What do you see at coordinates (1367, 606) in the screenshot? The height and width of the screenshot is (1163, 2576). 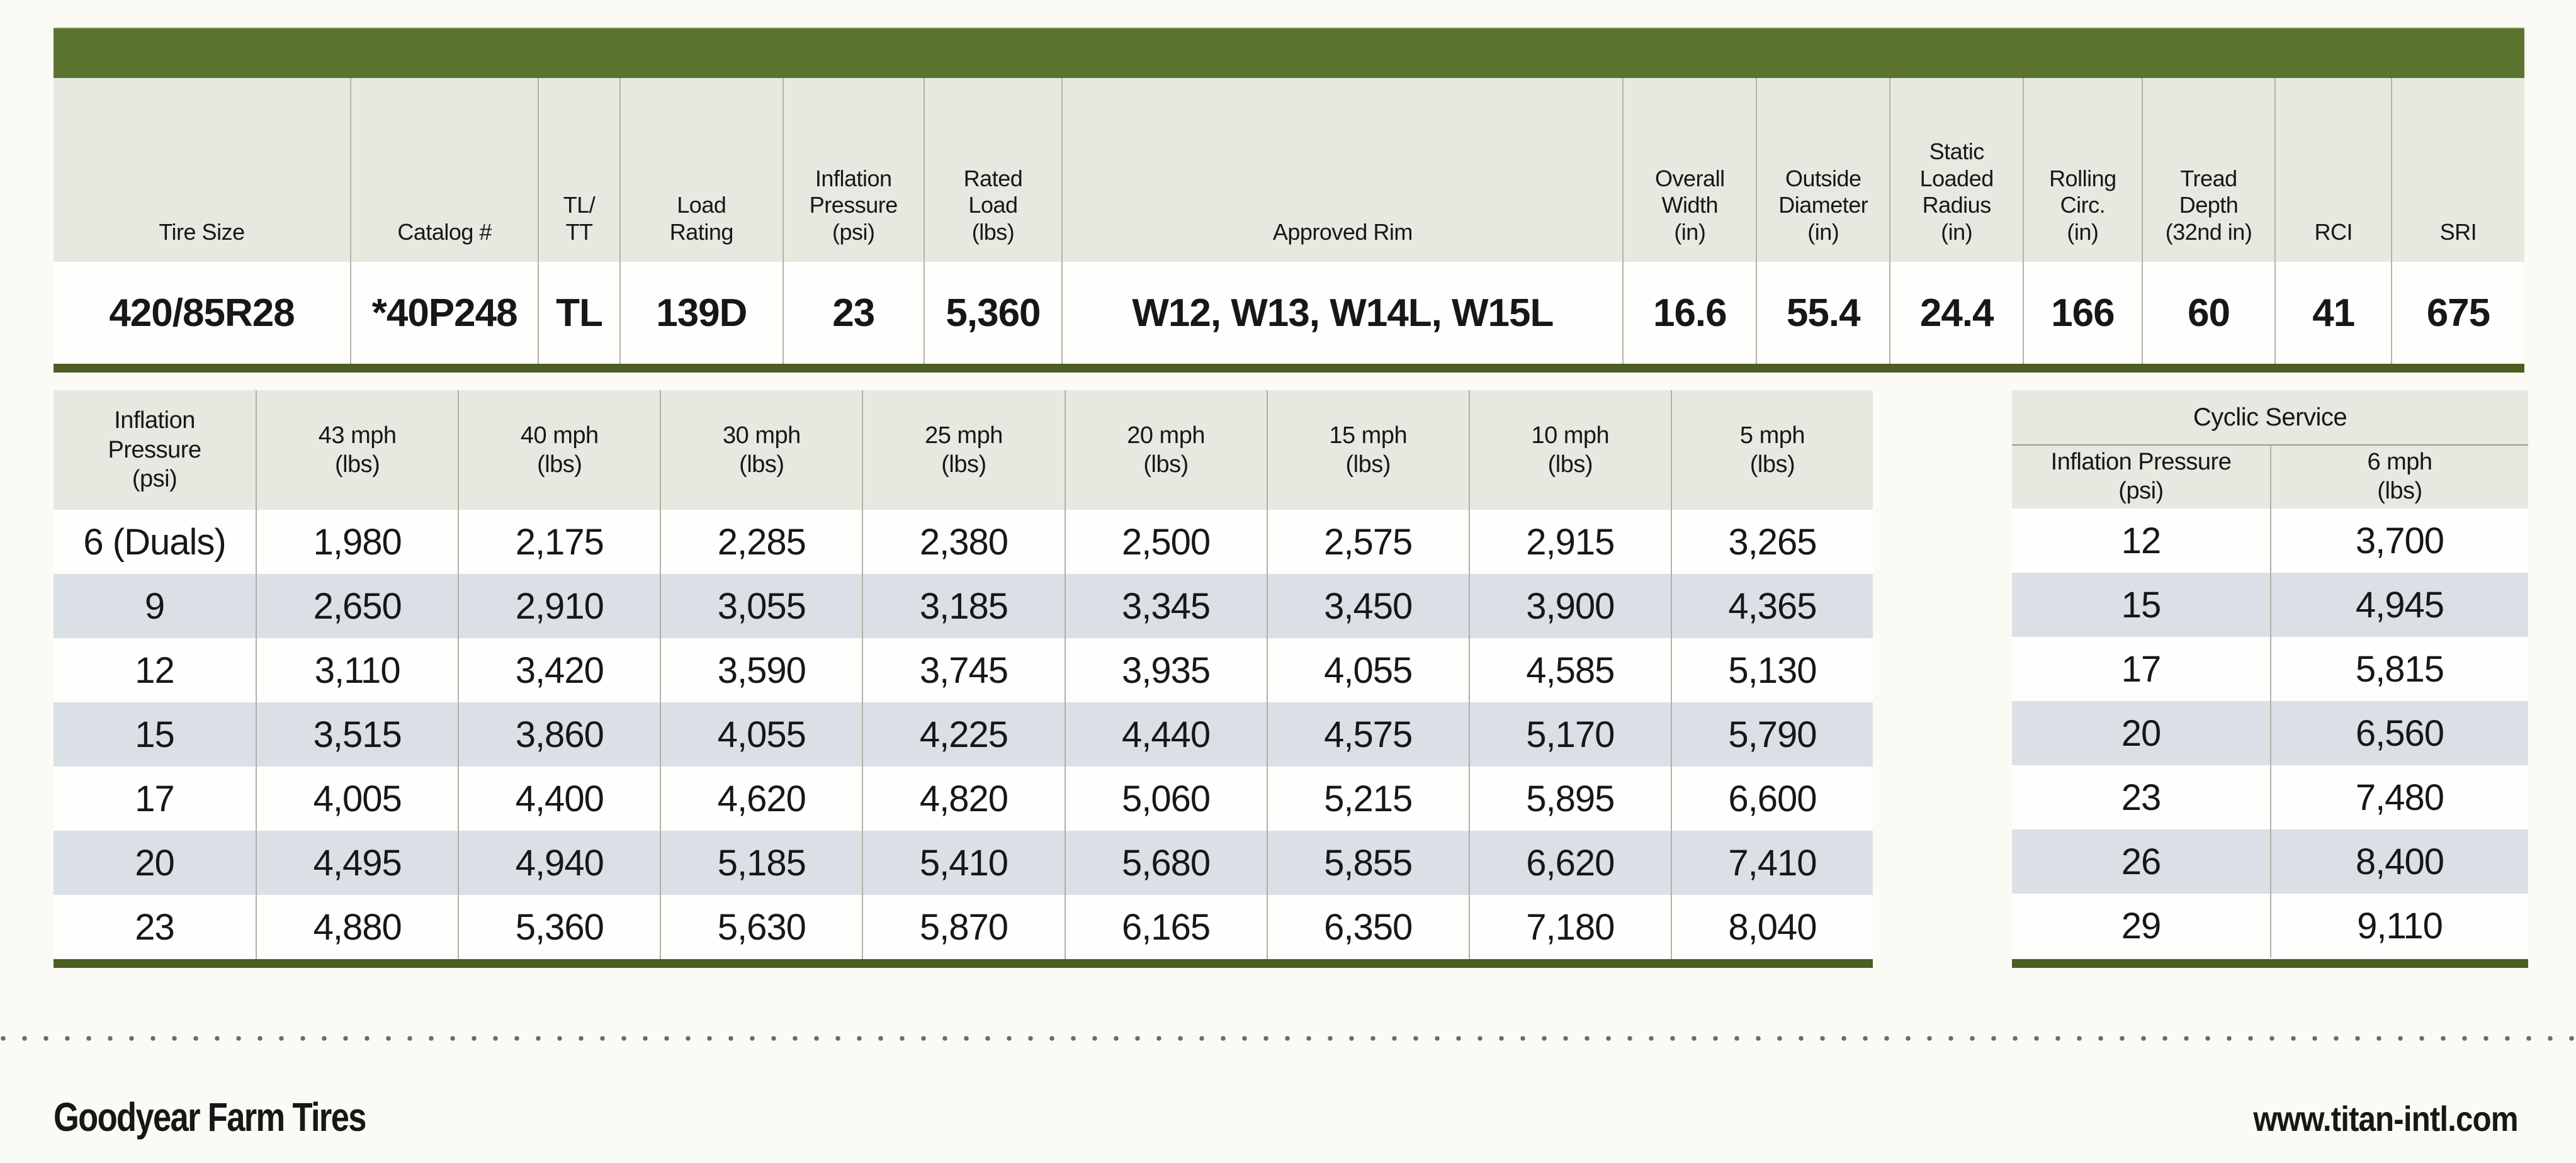 I see `load-cell: 3,450` at bounding box center [1367, 606].